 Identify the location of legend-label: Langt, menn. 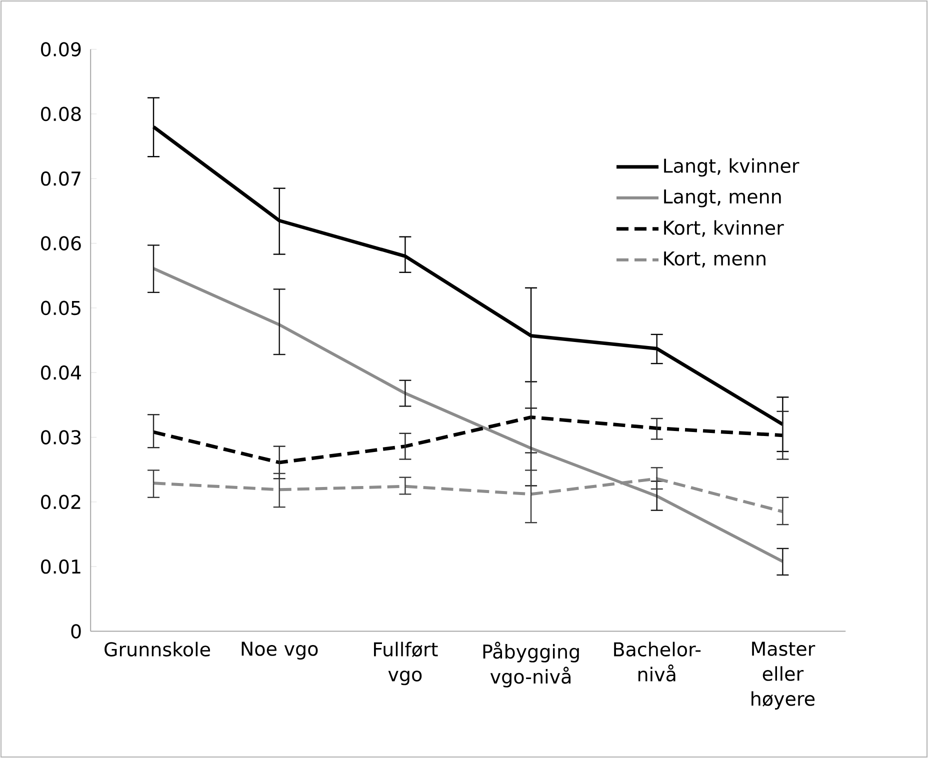
(722, 199).